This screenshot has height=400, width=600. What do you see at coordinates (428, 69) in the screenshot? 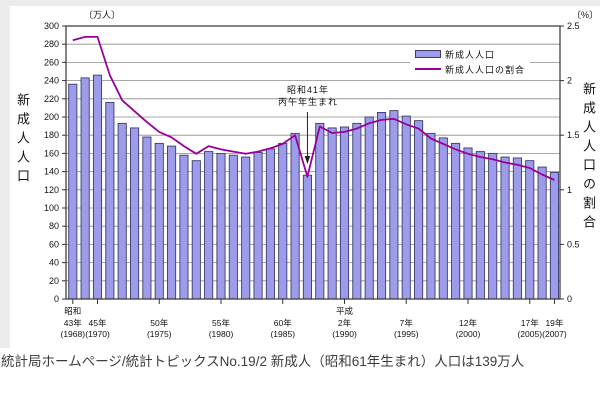
I see `line-swatch-icon` at bounding box center [428, 69].